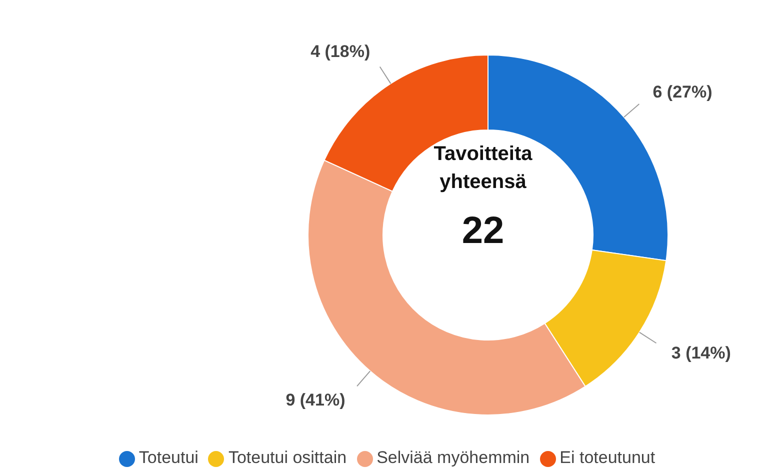 This screenshot has width=776, height=473. Describe the element at coordinates (682, 92) in the screenshot. I see `data-label: 6 (27%)` at that location.